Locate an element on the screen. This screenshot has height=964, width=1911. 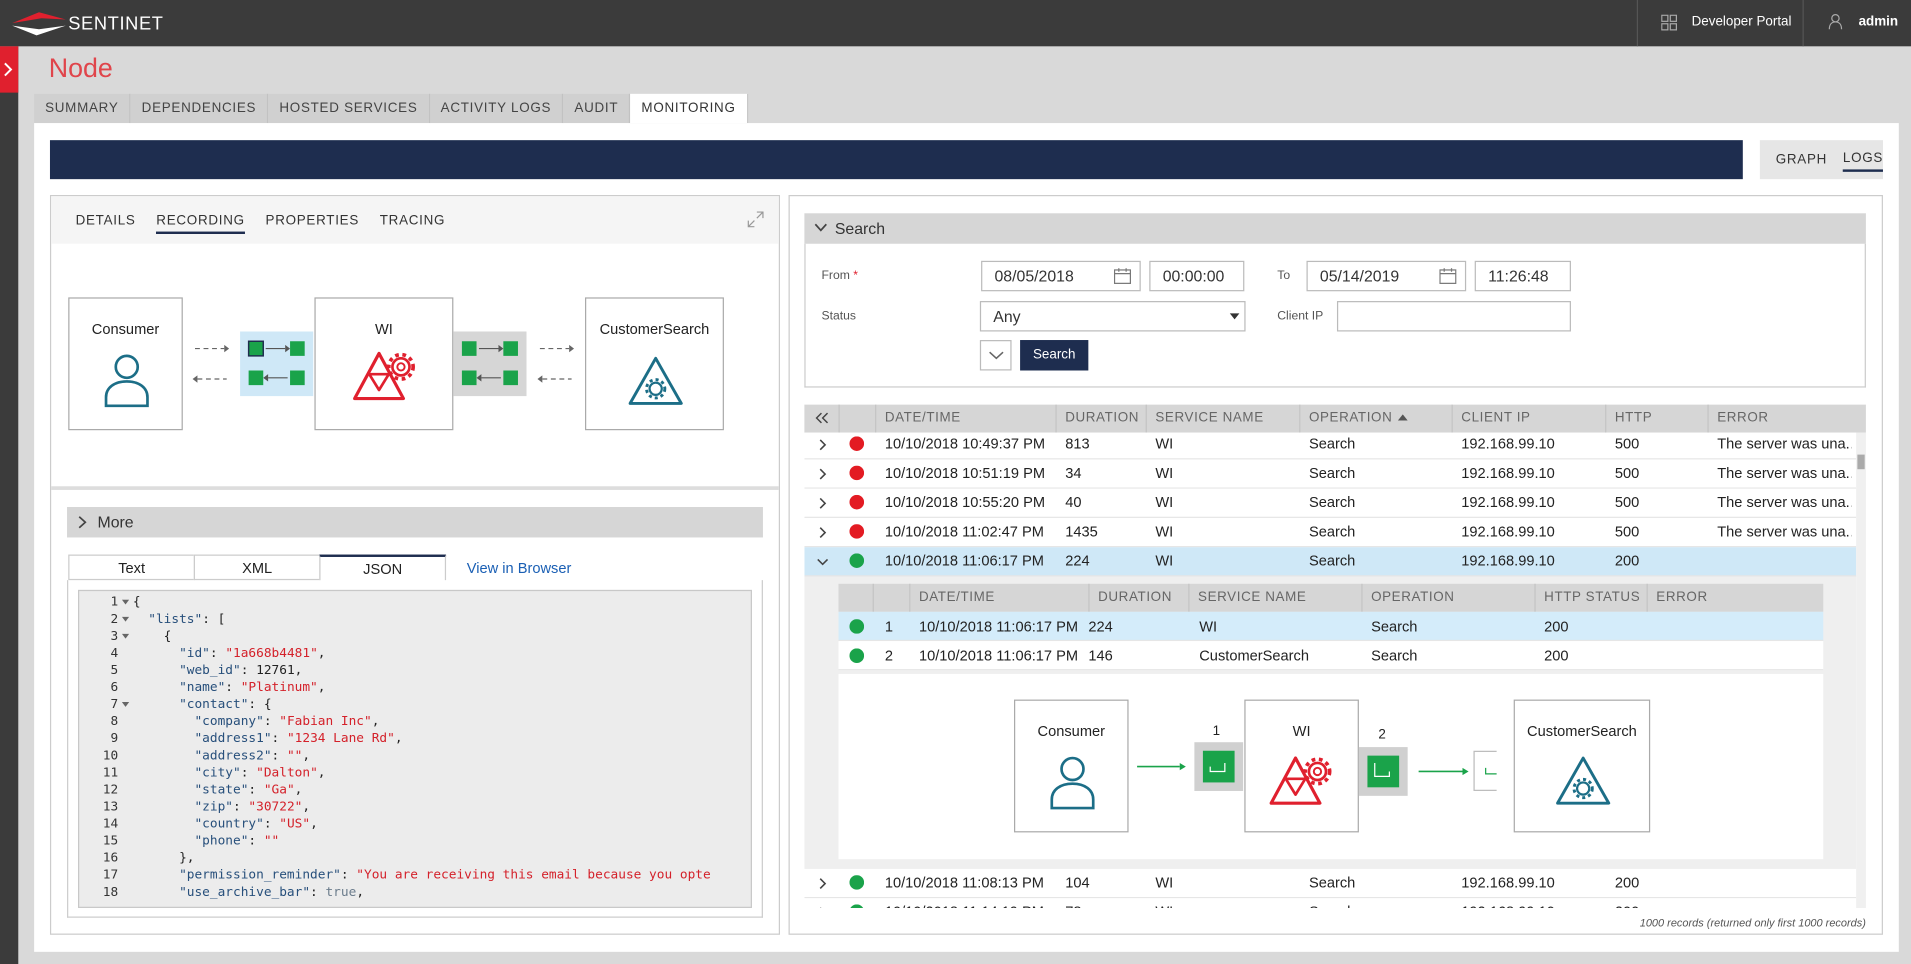
code-token: "" is located at coordinates (271, 841).